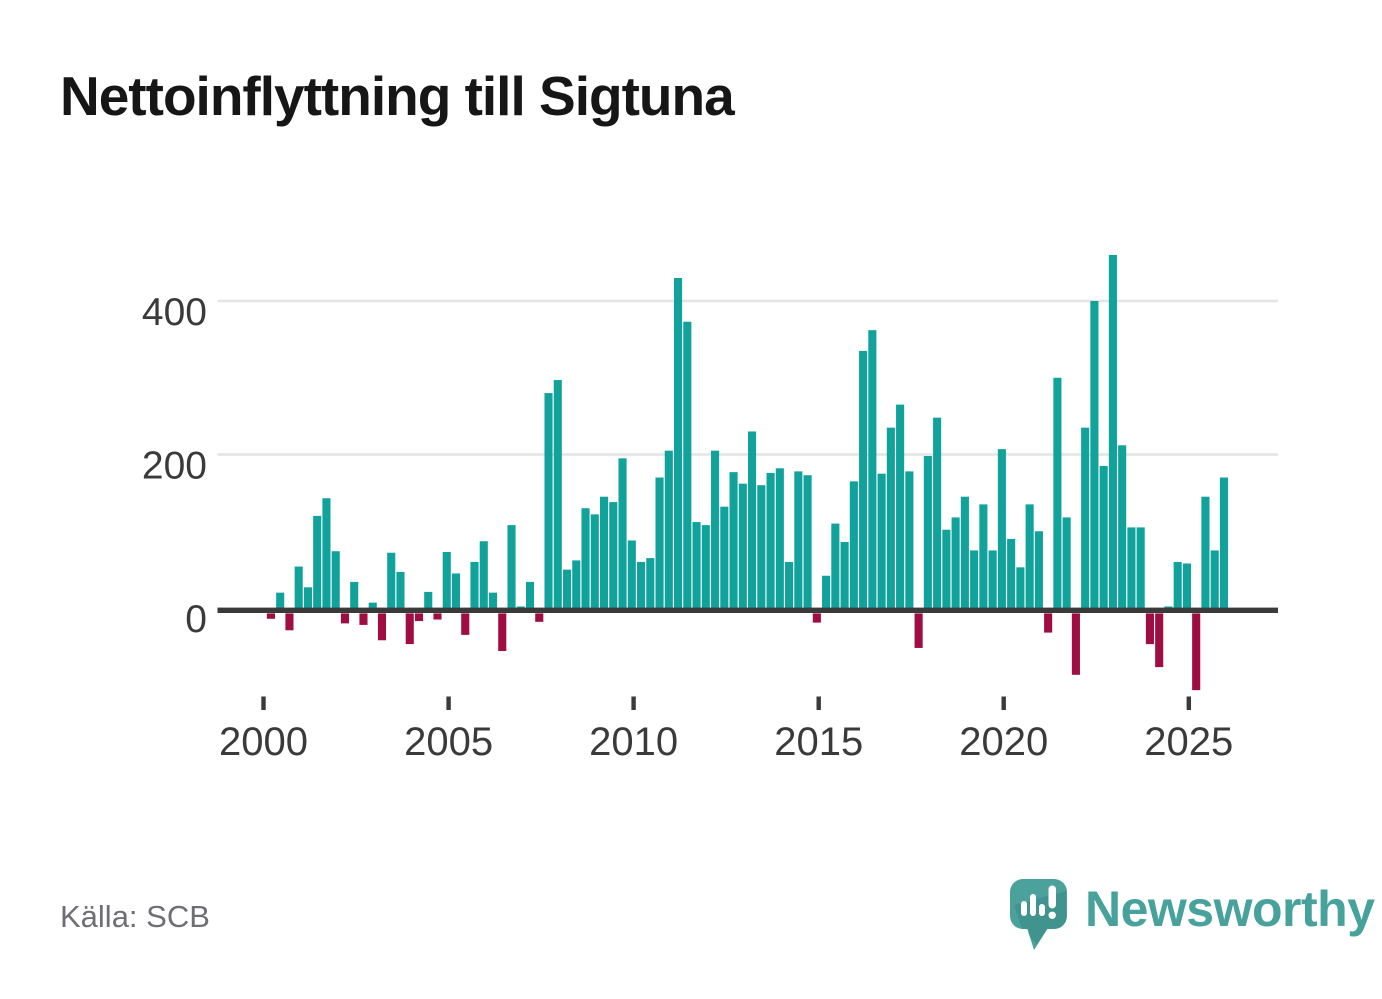  I want to click on bar-2017-q2, so click(909, 539).